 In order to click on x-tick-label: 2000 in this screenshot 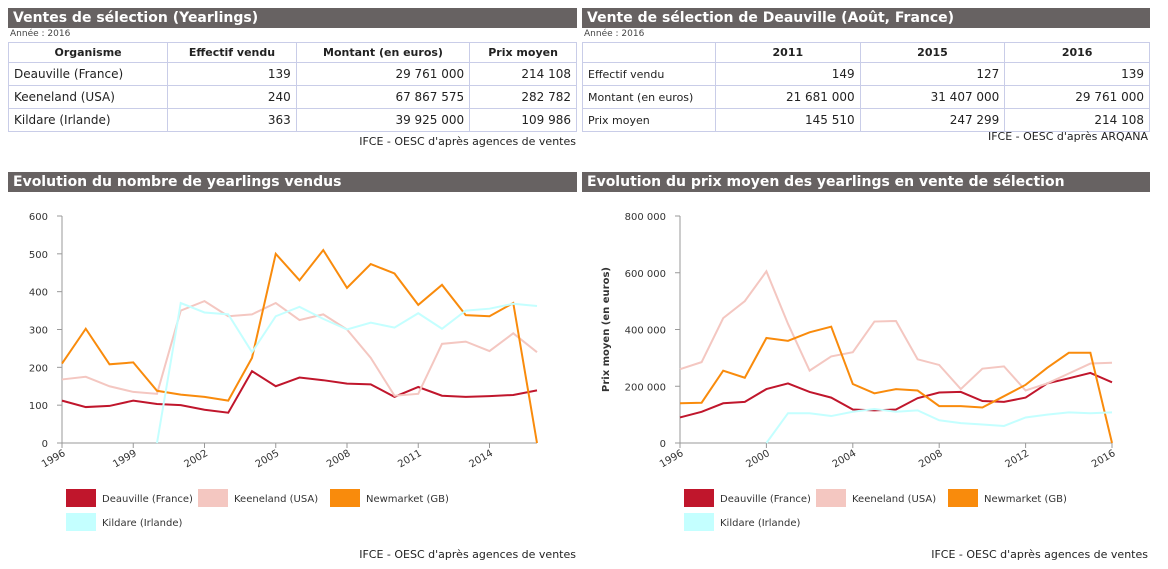, I will do `click(758, 459)`.